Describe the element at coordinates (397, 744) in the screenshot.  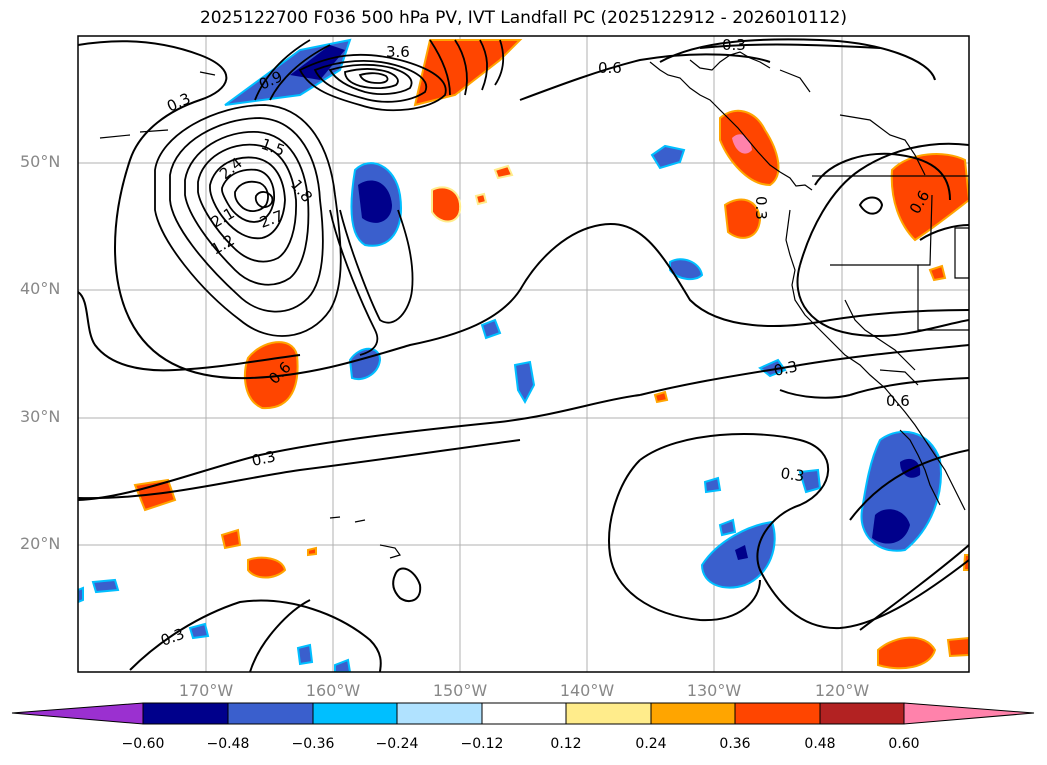
I see `colorbar-tick-label: −0.24` at that location.